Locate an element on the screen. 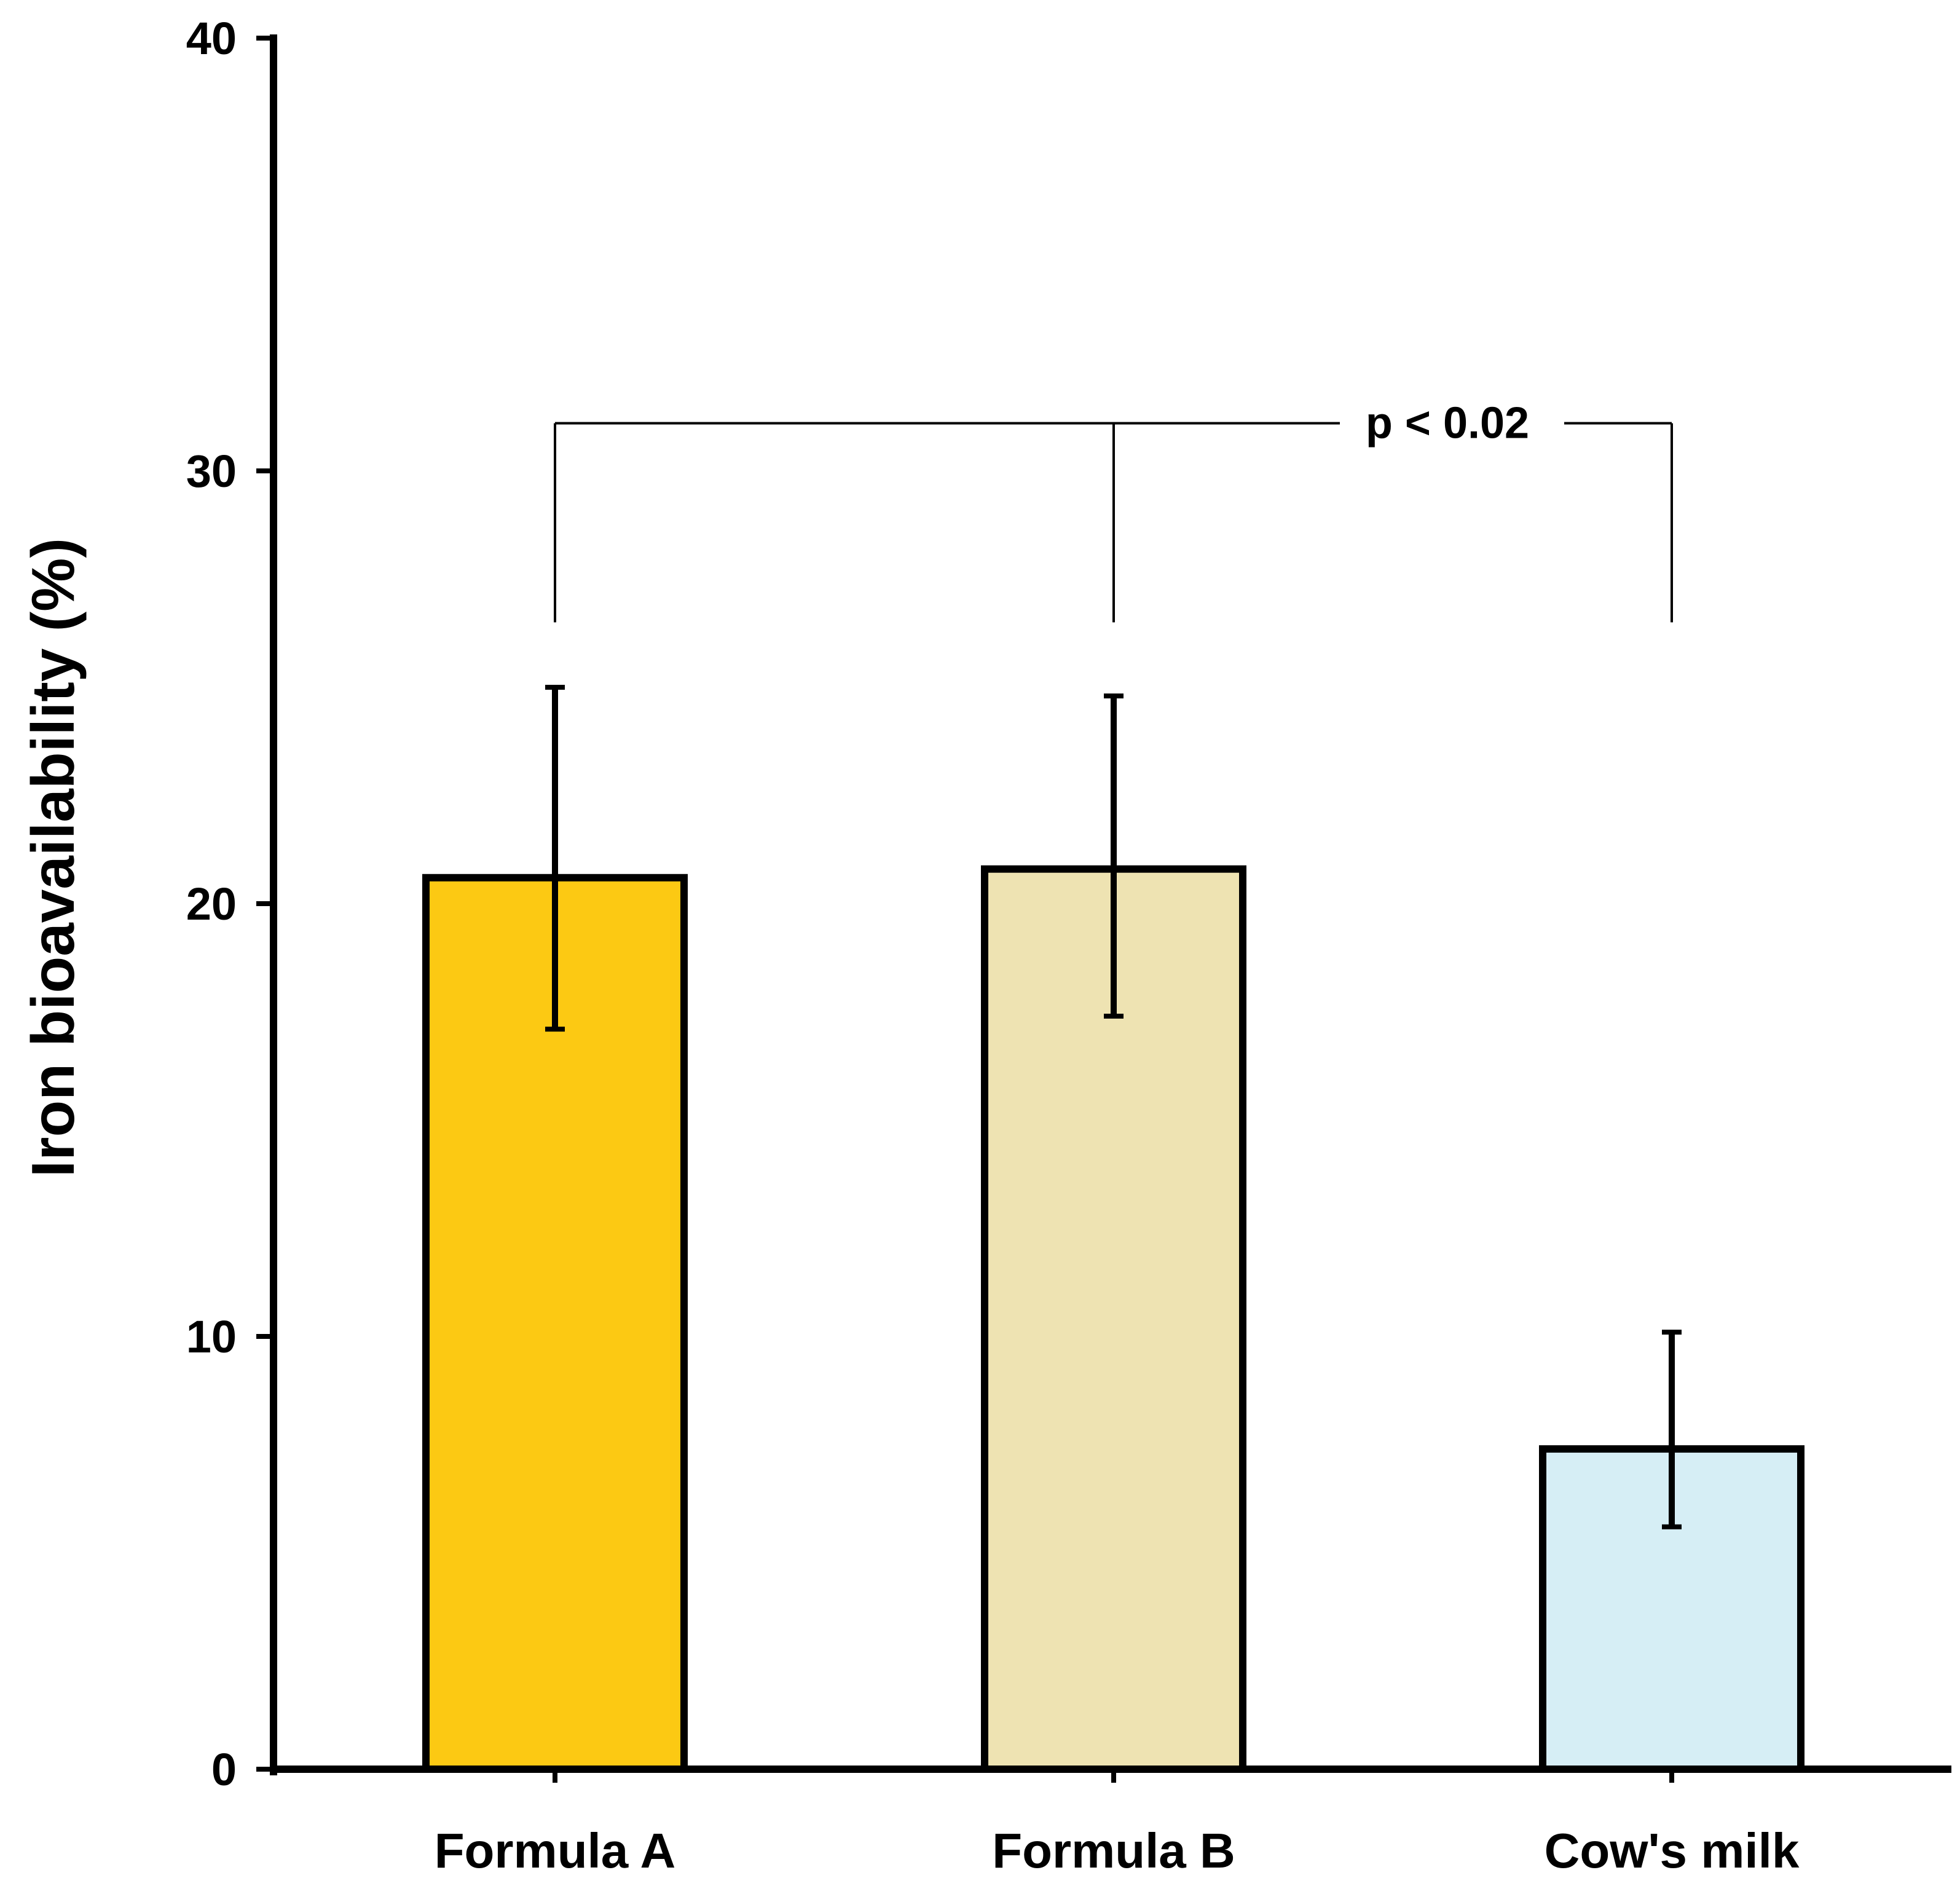 The width and height of the screenshot is (1960, 1886). x-tick-label: Formula A is located at coordinates (555, 1850).